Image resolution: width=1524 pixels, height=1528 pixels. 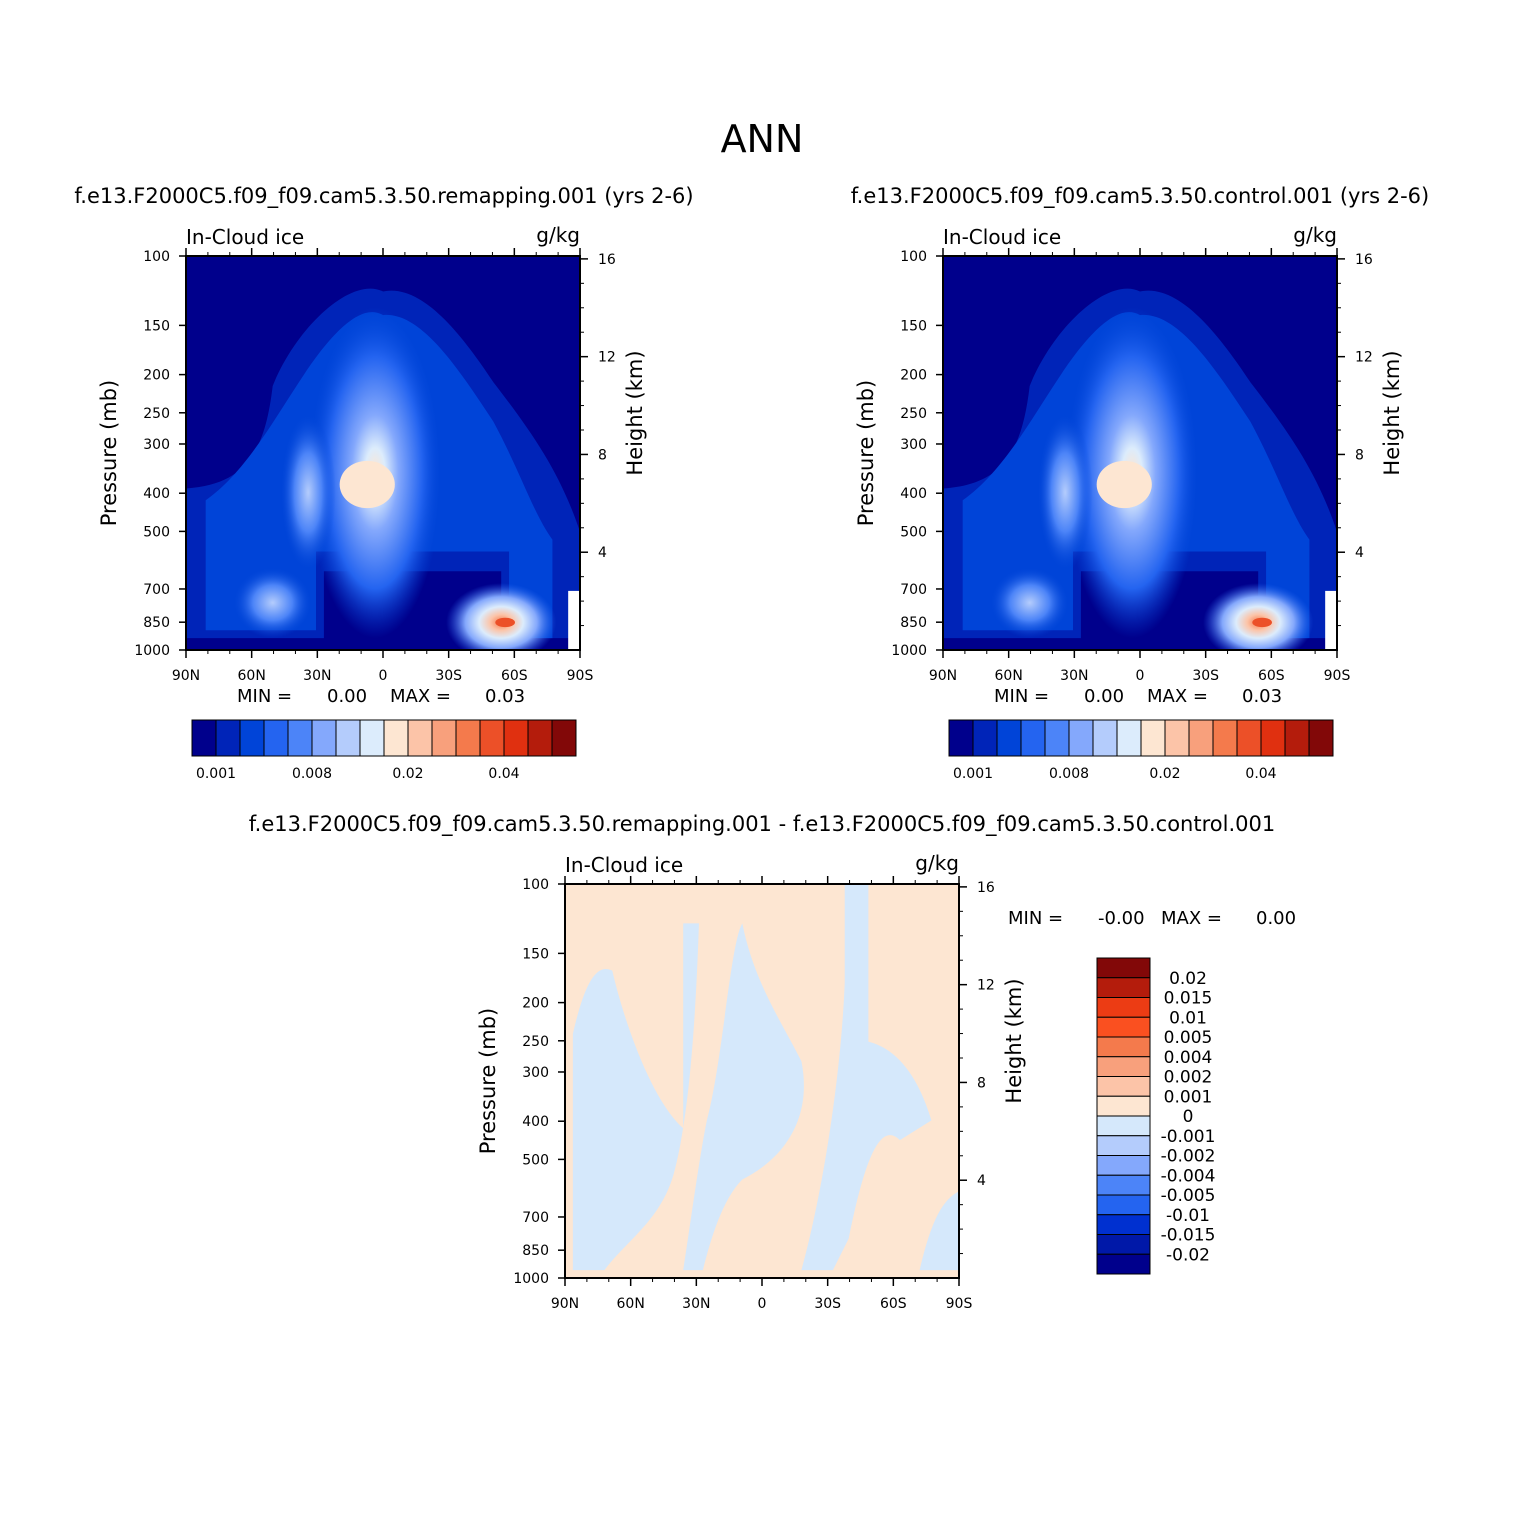 I want to click on southern-midlat-maximum, so click(x=501, y=616).